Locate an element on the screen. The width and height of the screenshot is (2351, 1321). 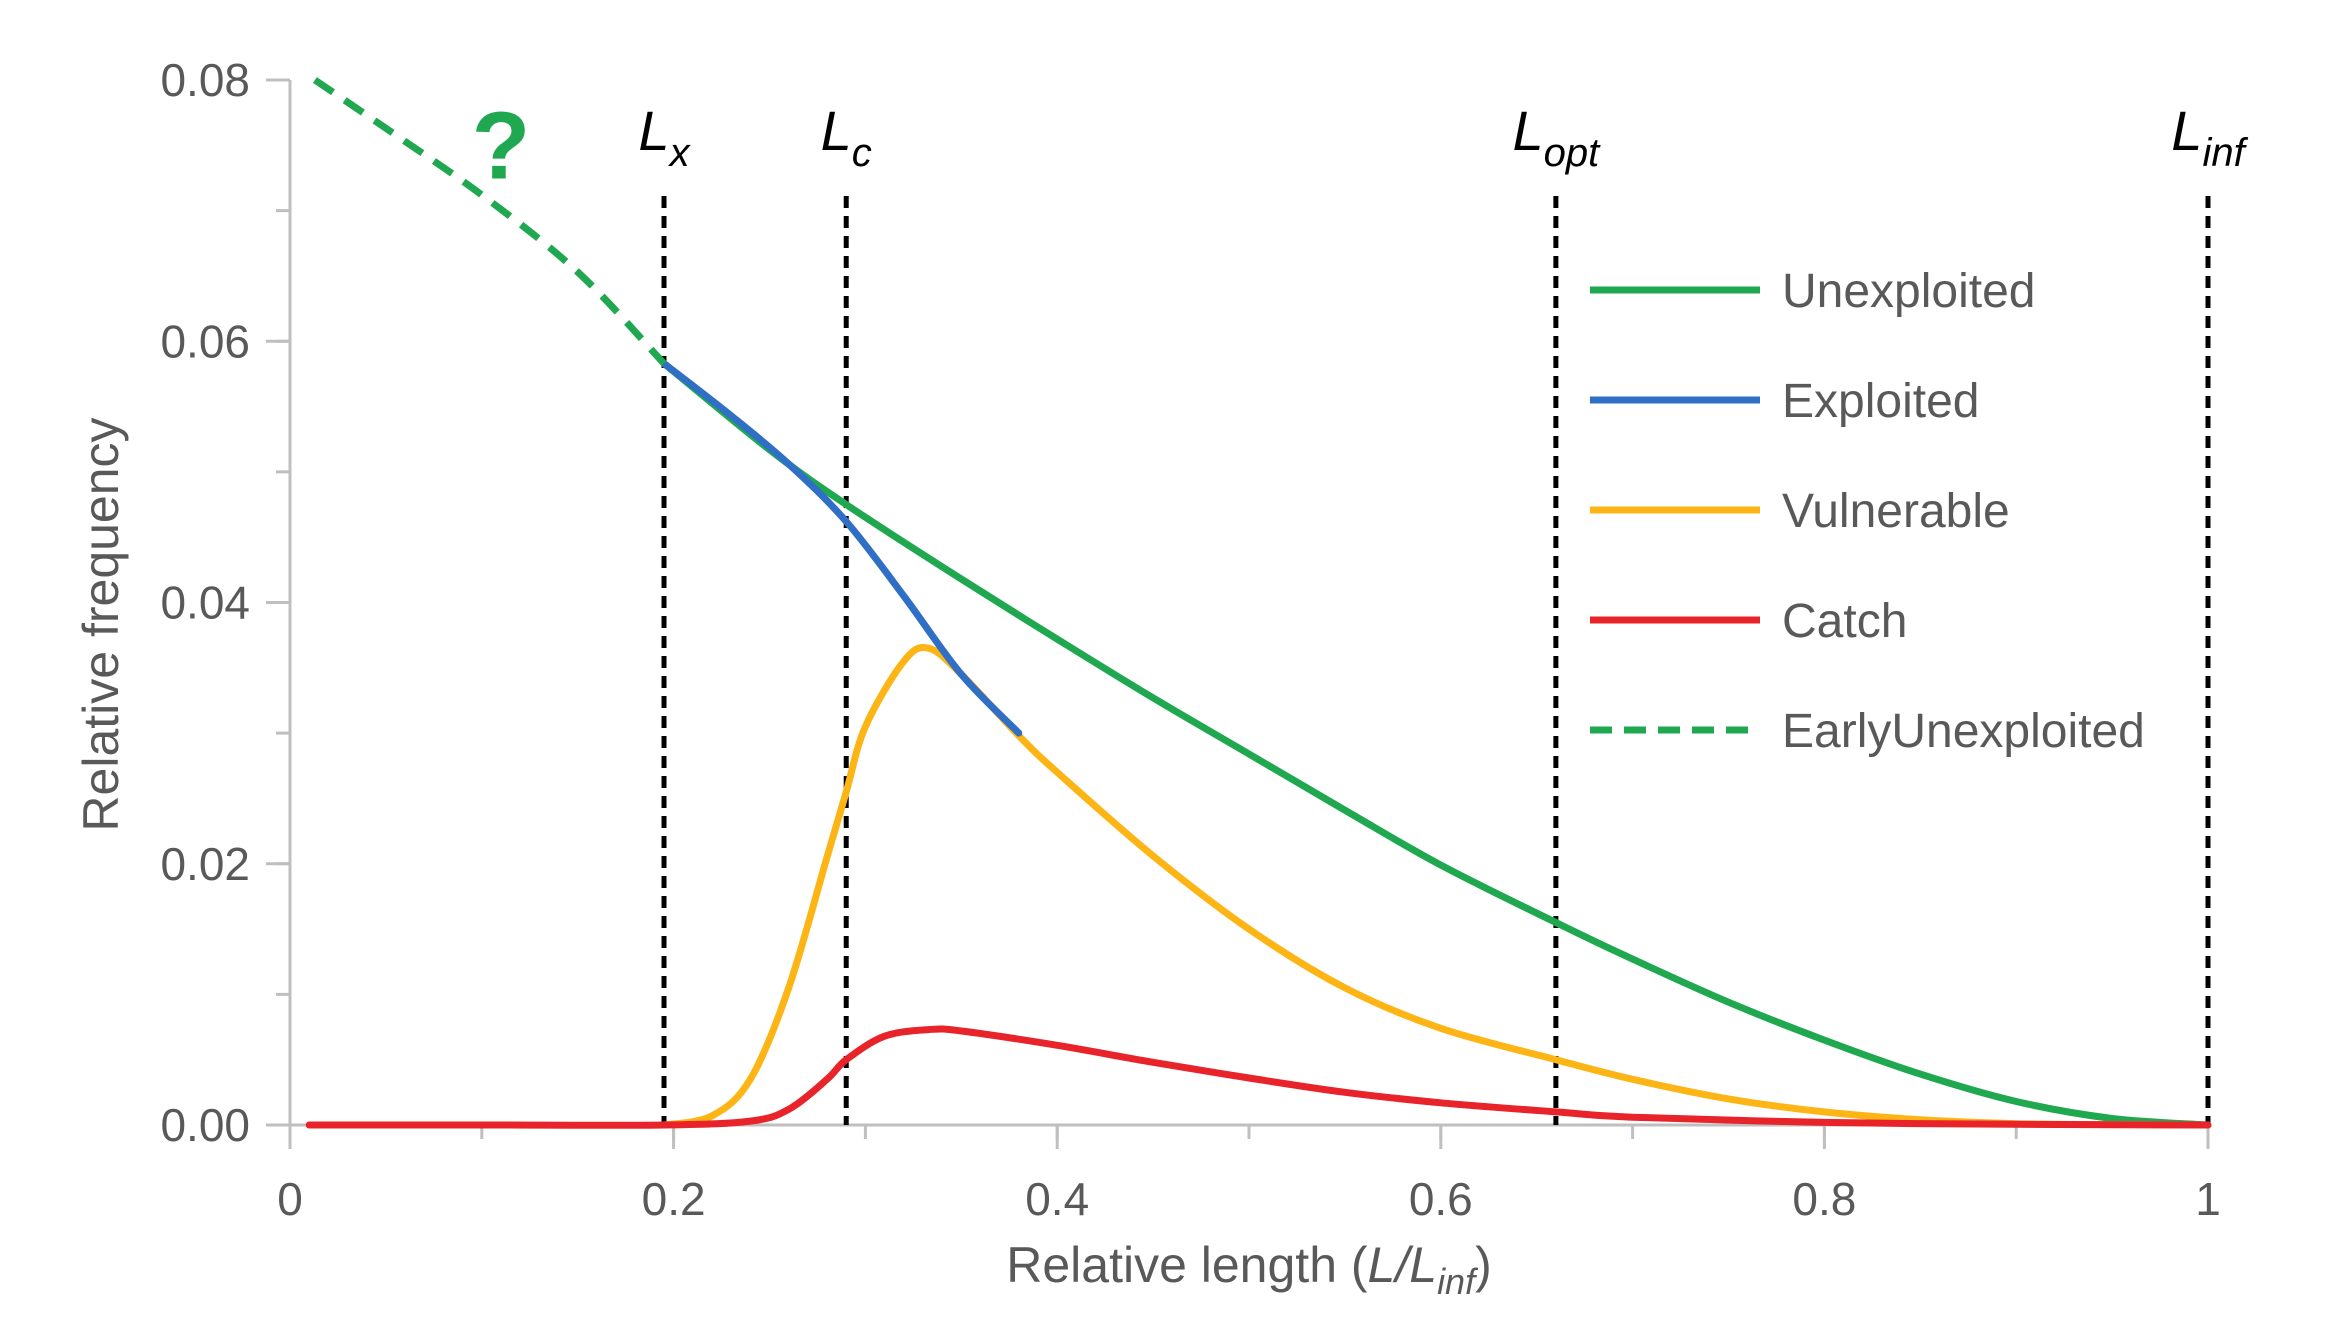
reference-label-Linf: Linf is located at coordinates (2209, 137).